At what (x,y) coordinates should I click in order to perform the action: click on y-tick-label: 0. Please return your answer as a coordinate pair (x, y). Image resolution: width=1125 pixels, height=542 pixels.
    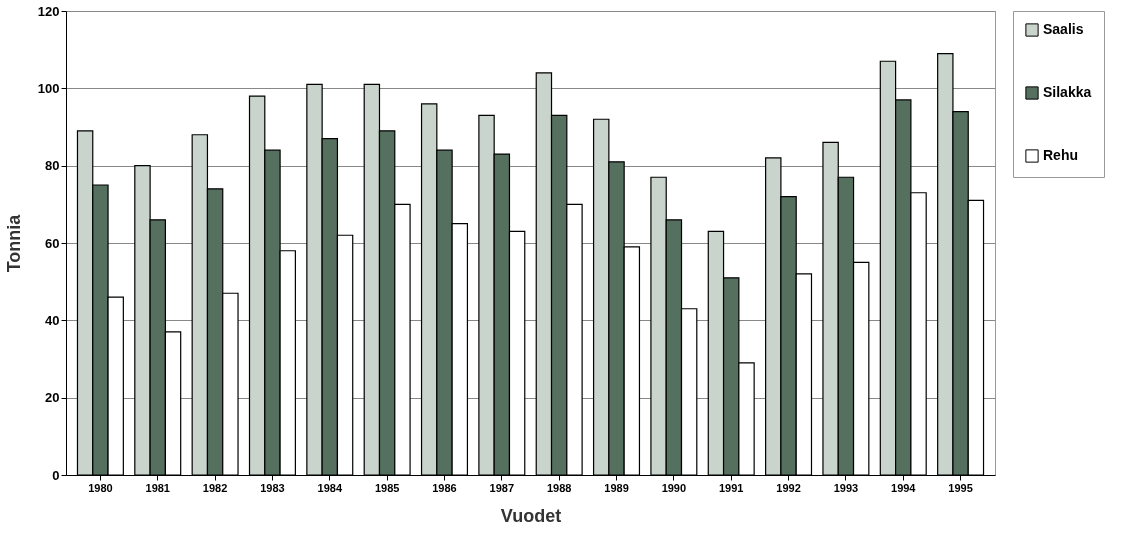
    Looking at the image, I should click on (56, 475).